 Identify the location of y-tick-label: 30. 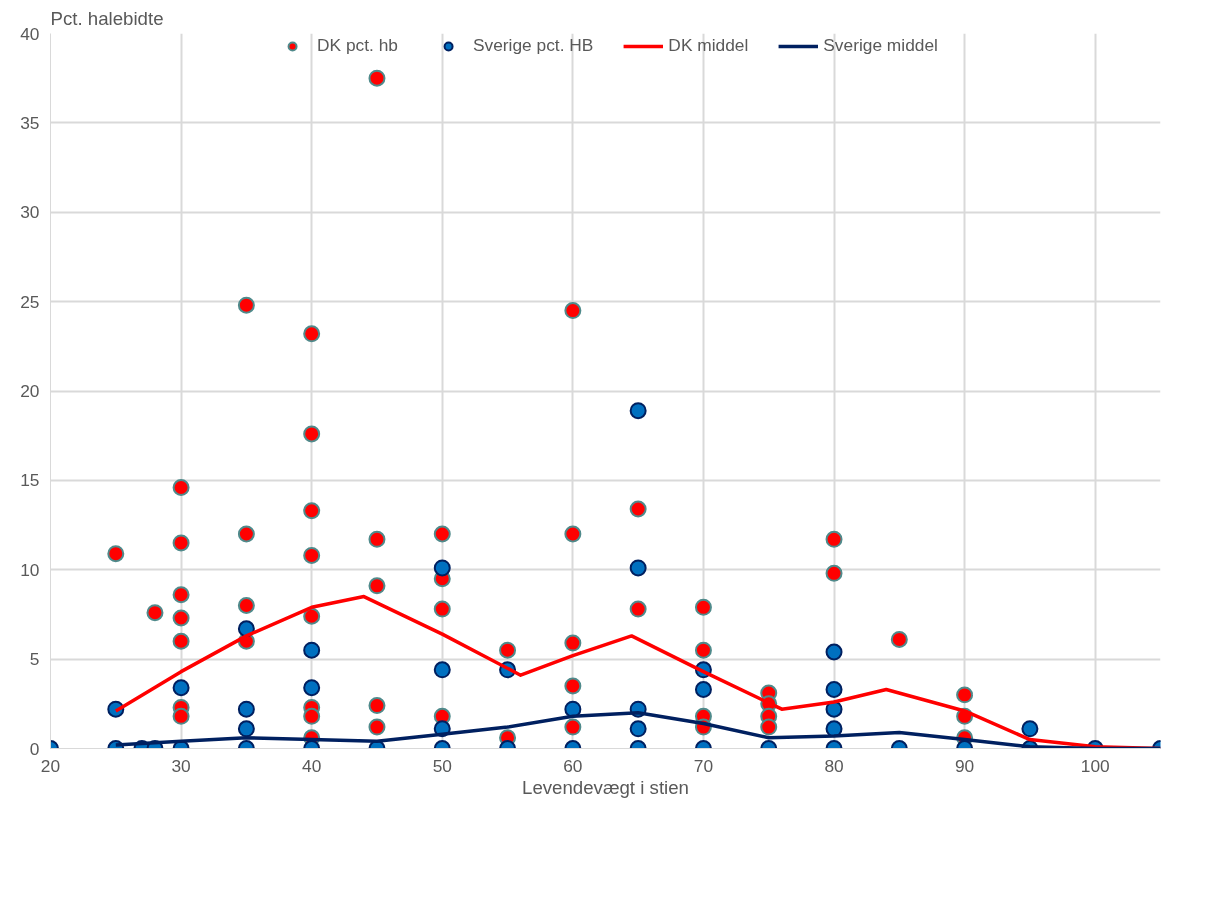
(30, 212).